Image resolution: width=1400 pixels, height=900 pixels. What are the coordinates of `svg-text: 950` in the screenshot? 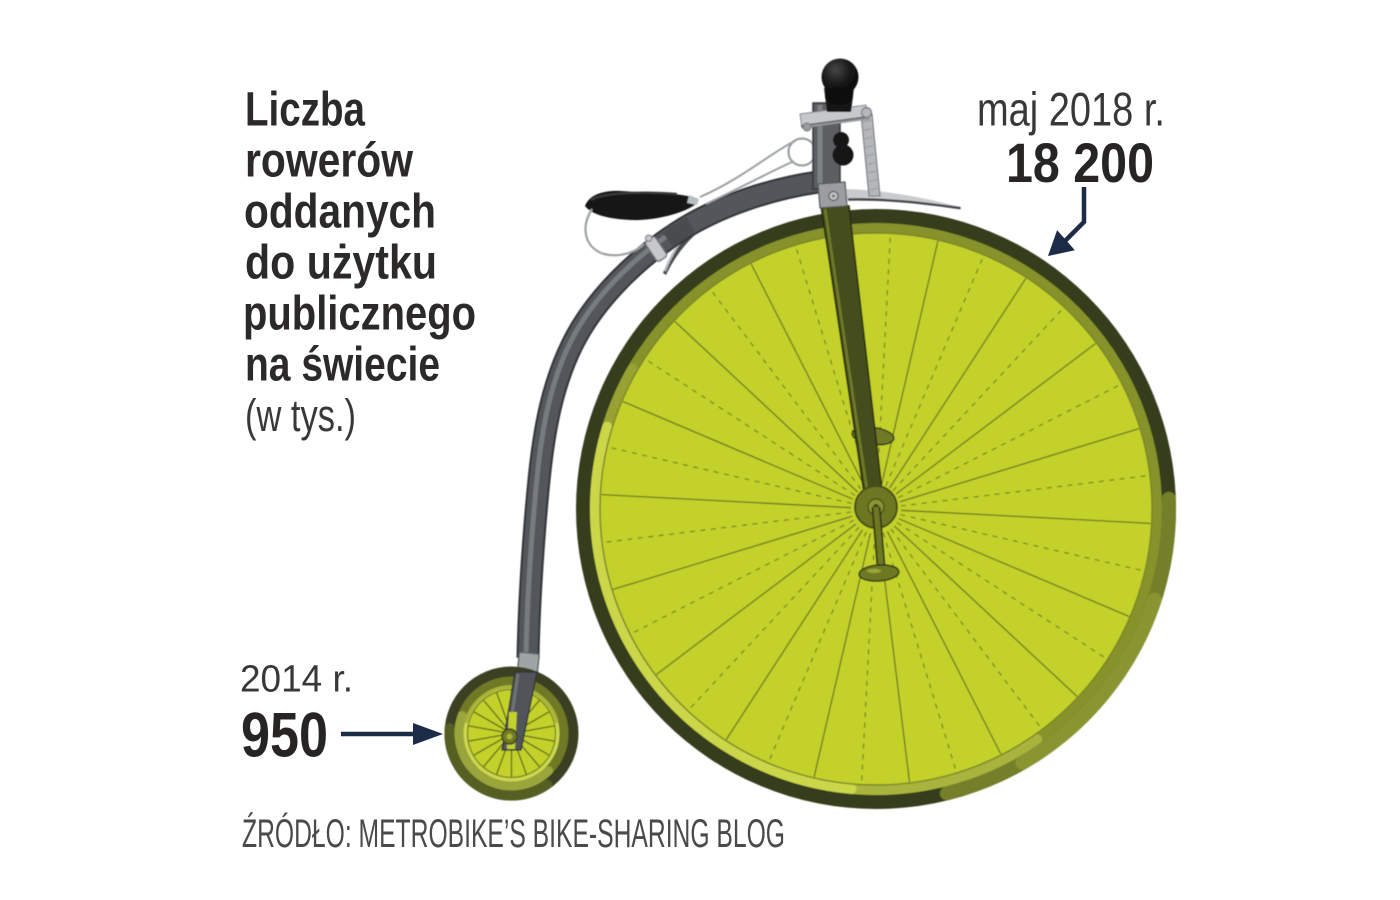 It's located at (284, 736).